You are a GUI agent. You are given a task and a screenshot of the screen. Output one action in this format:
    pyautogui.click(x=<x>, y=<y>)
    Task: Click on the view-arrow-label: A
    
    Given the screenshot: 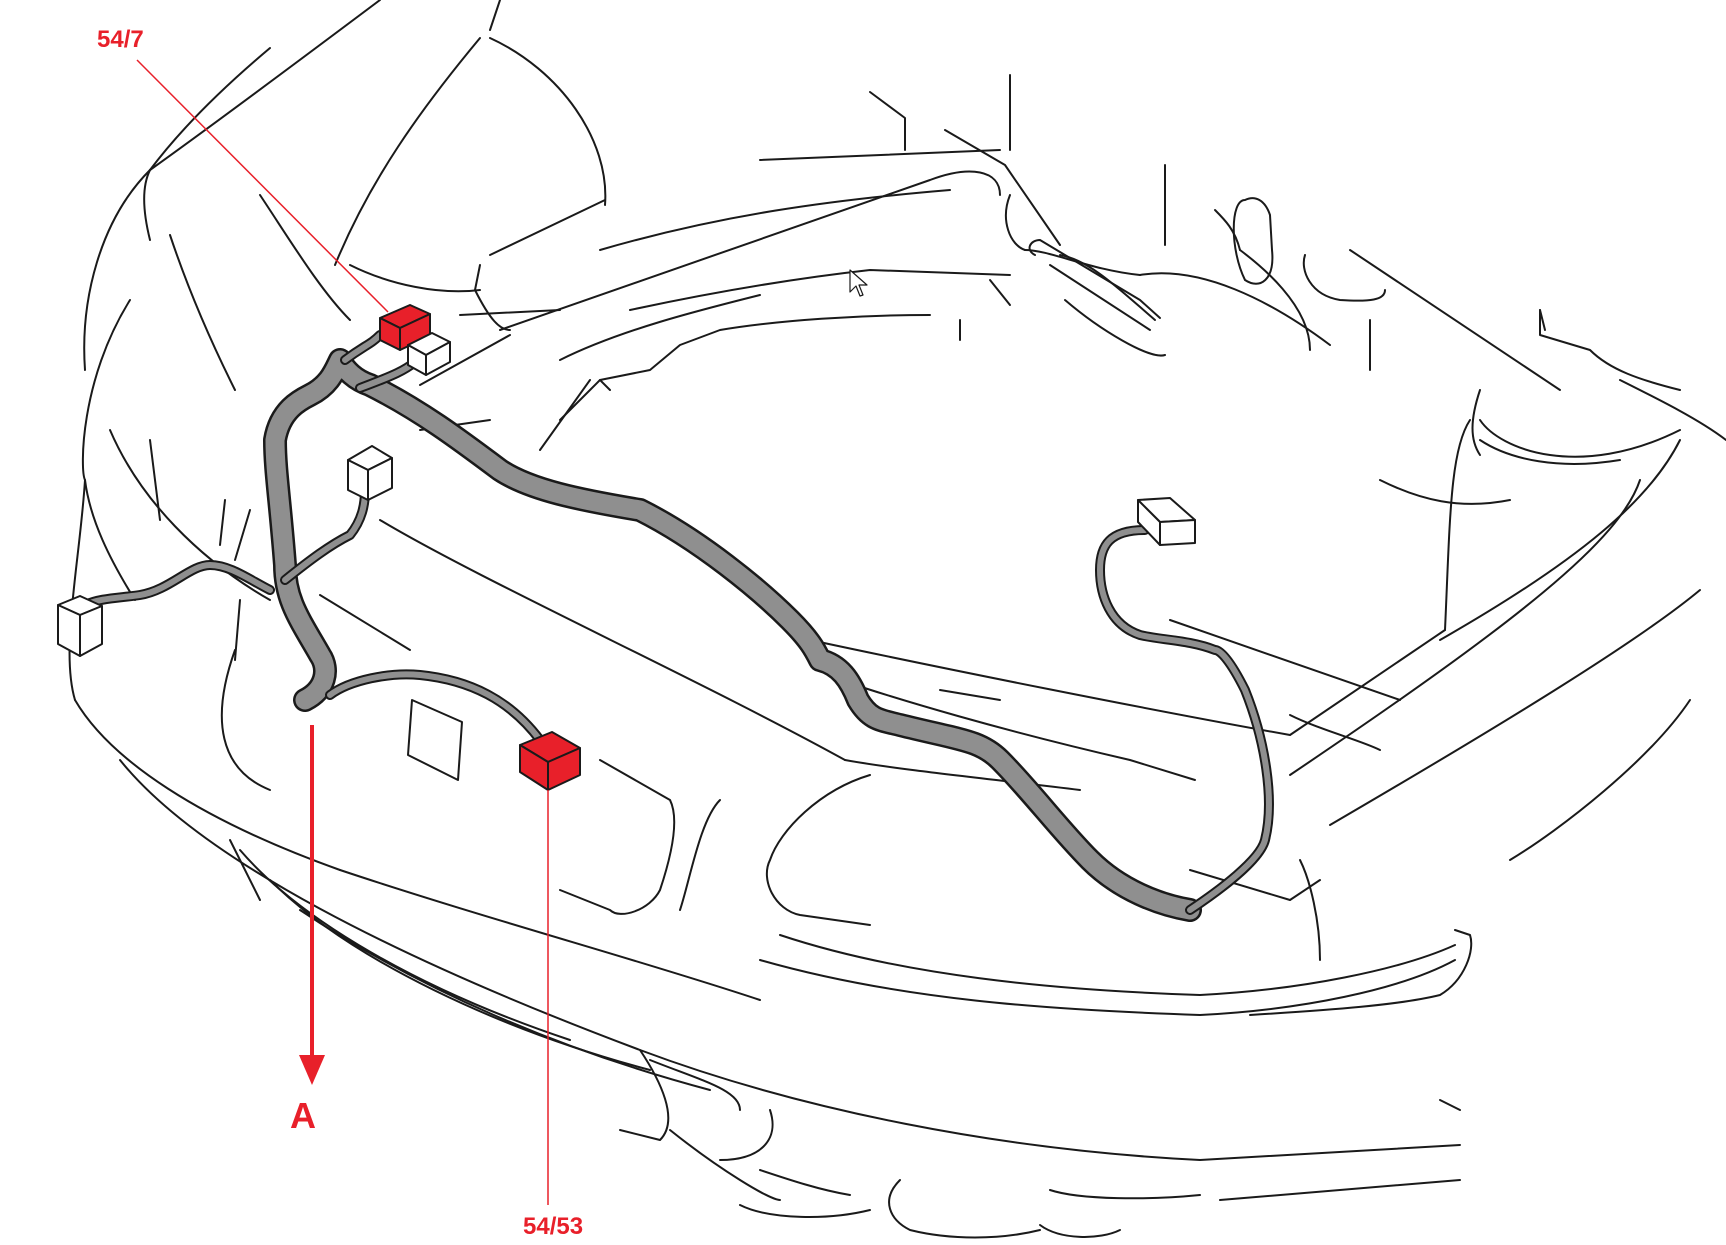 What is the action you would take?
    pyautogui.click(x=303, y=1115)
    